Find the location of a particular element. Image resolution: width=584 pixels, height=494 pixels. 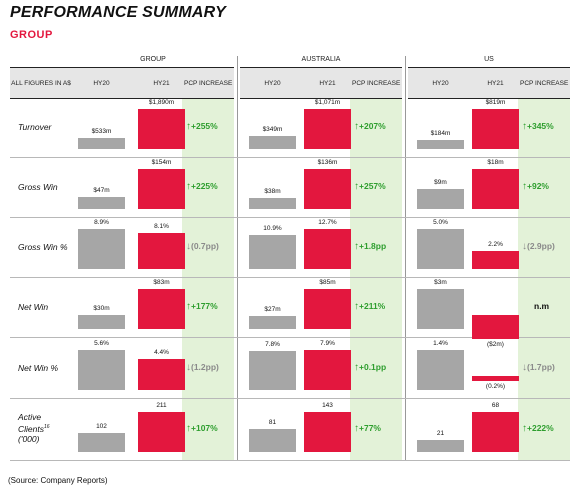

pcp-value: ↓(1.7pp) is located at coordinates (538, 367).